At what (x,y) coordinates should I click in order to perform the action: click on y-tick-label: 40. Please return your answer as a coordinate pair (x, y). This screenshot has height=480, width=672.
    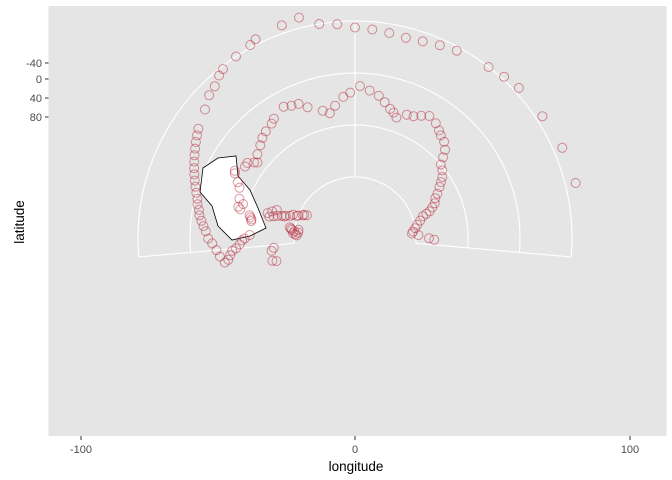
    Looking at the image, I should click on (36, 99).